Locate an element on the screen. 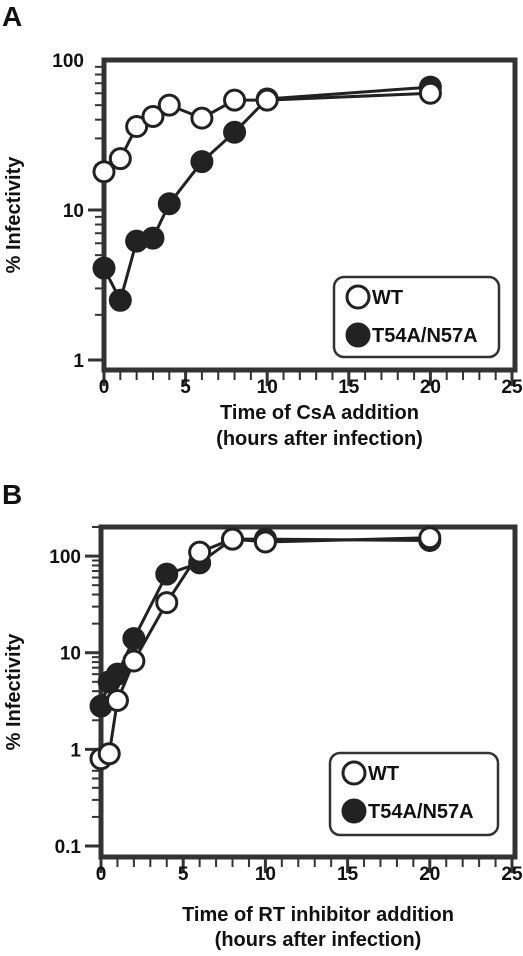  series-line-t54a-n57a is located at coordinates (264, 622).